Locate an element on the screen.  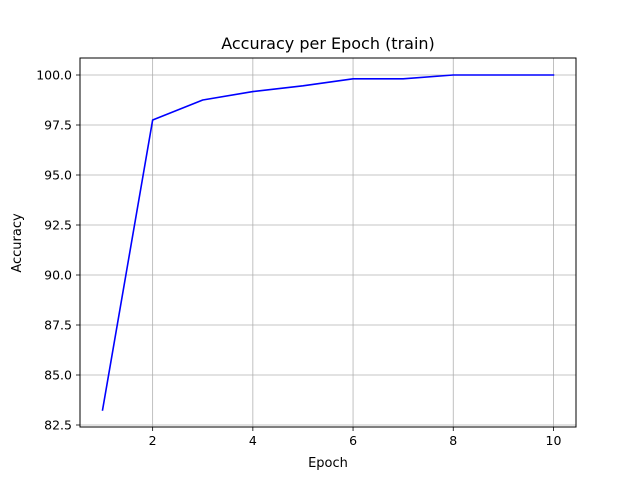
y-tick-label: 92.5 is located at coordinates (58, 225).